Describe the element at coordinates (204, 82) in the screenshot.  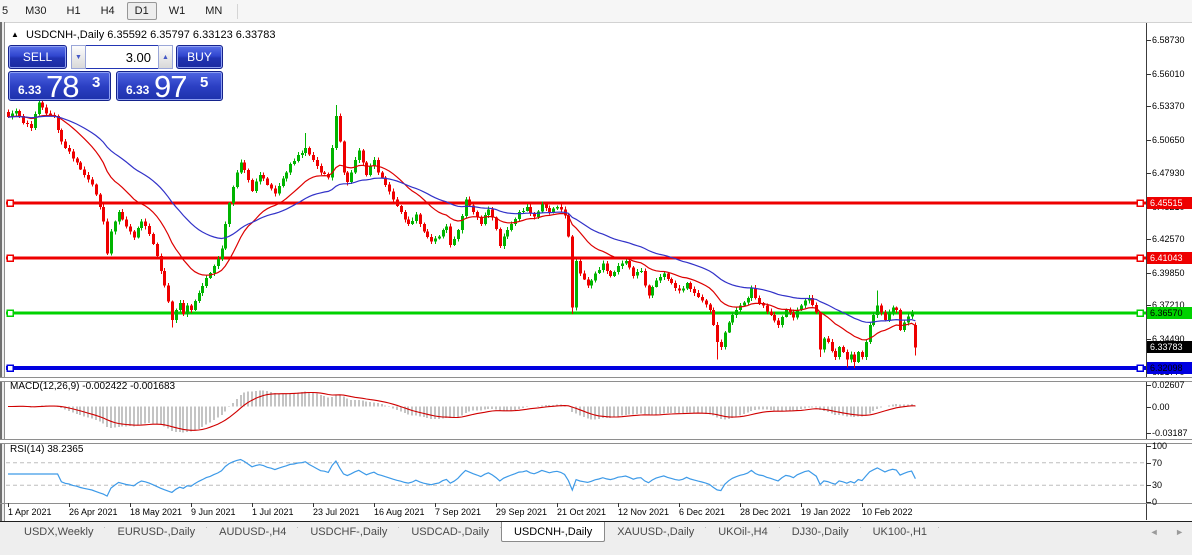
I see `buy-price-pip-digit: 5` at that location.